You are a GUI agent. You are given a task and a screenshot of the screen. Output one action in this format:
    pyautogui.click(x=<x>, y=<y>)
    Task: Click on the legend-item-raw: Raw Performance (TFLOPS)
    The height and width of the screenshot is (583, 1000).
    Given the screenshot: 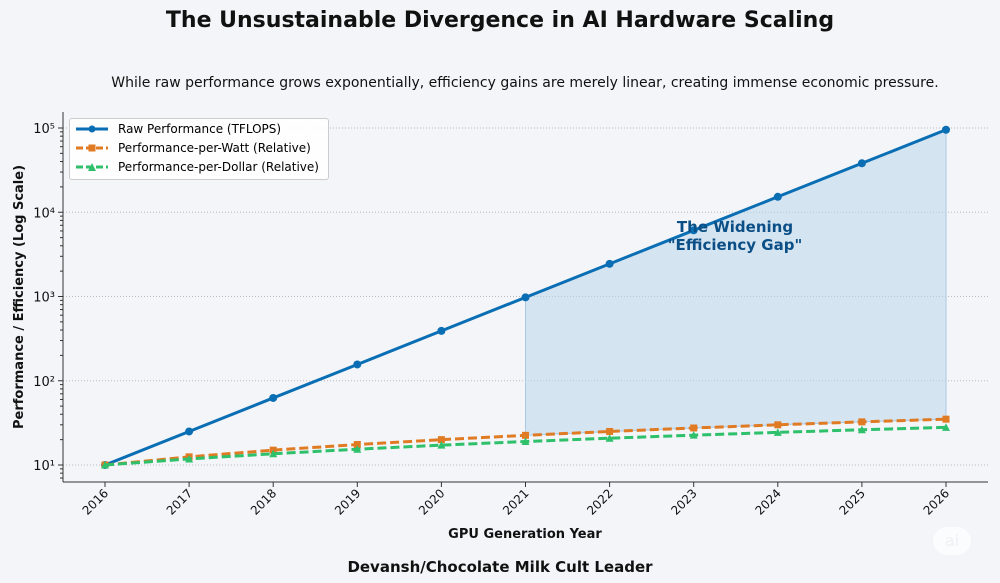 What is the action you would take?
    pyautogui.click(x=199, y=128)
    